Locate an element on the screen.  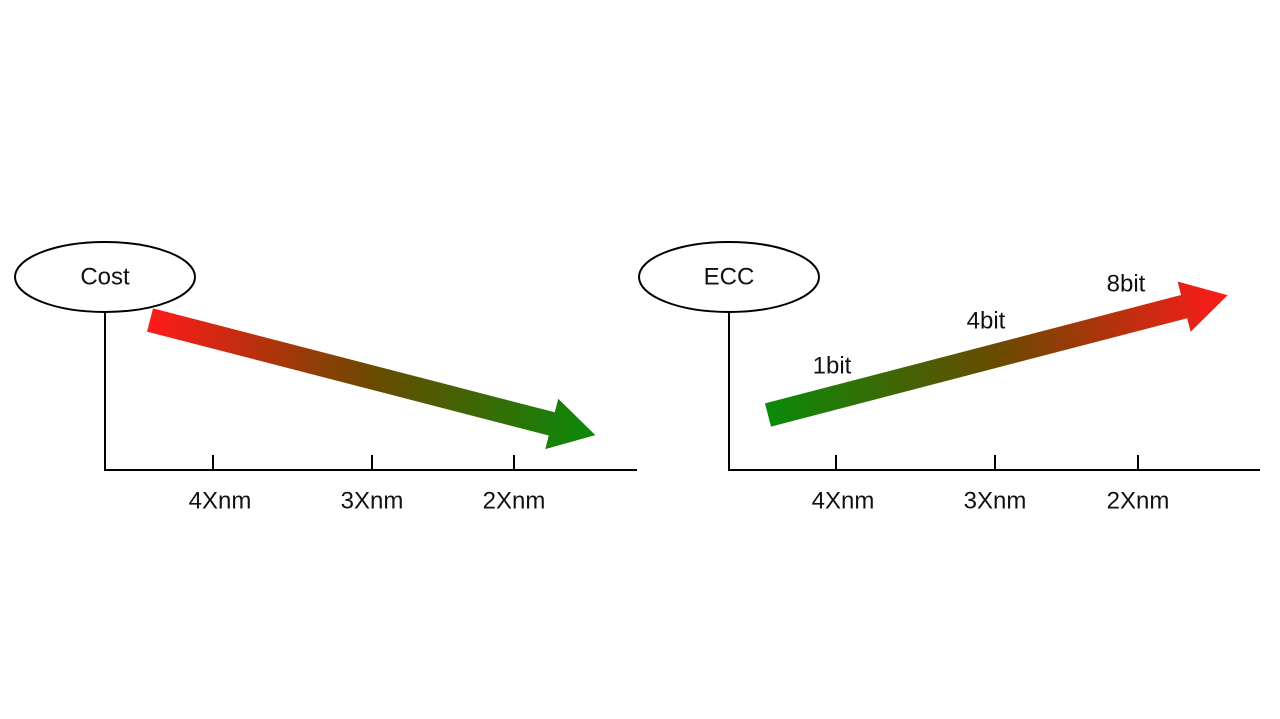
arrow-label: 8bit is located at coordinates (1126, 283).